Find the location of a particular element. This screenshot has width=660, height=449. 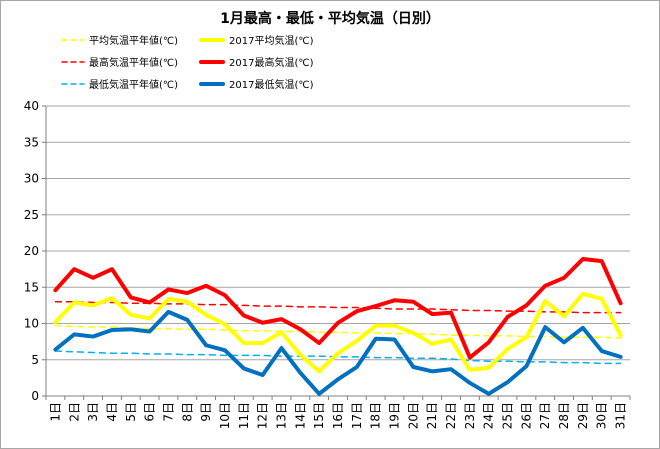

y-tick-label: 35 is located at coordinates (31, 142).